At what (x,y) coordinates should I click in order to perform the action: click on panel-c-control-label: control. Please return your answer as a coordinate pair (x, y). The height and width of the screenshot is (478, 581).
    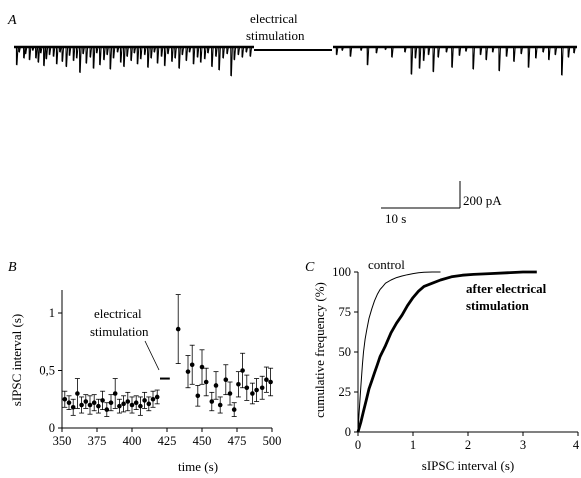
    Looking at the image, I should click on (386, 264).